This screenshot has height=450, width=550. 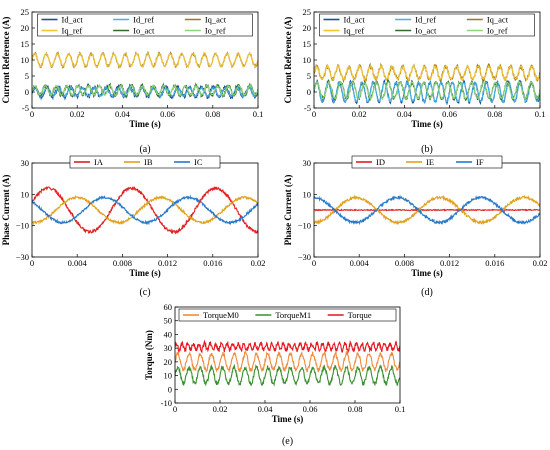 I want to click on panel-caption: (a), so click(x=144, y=149).